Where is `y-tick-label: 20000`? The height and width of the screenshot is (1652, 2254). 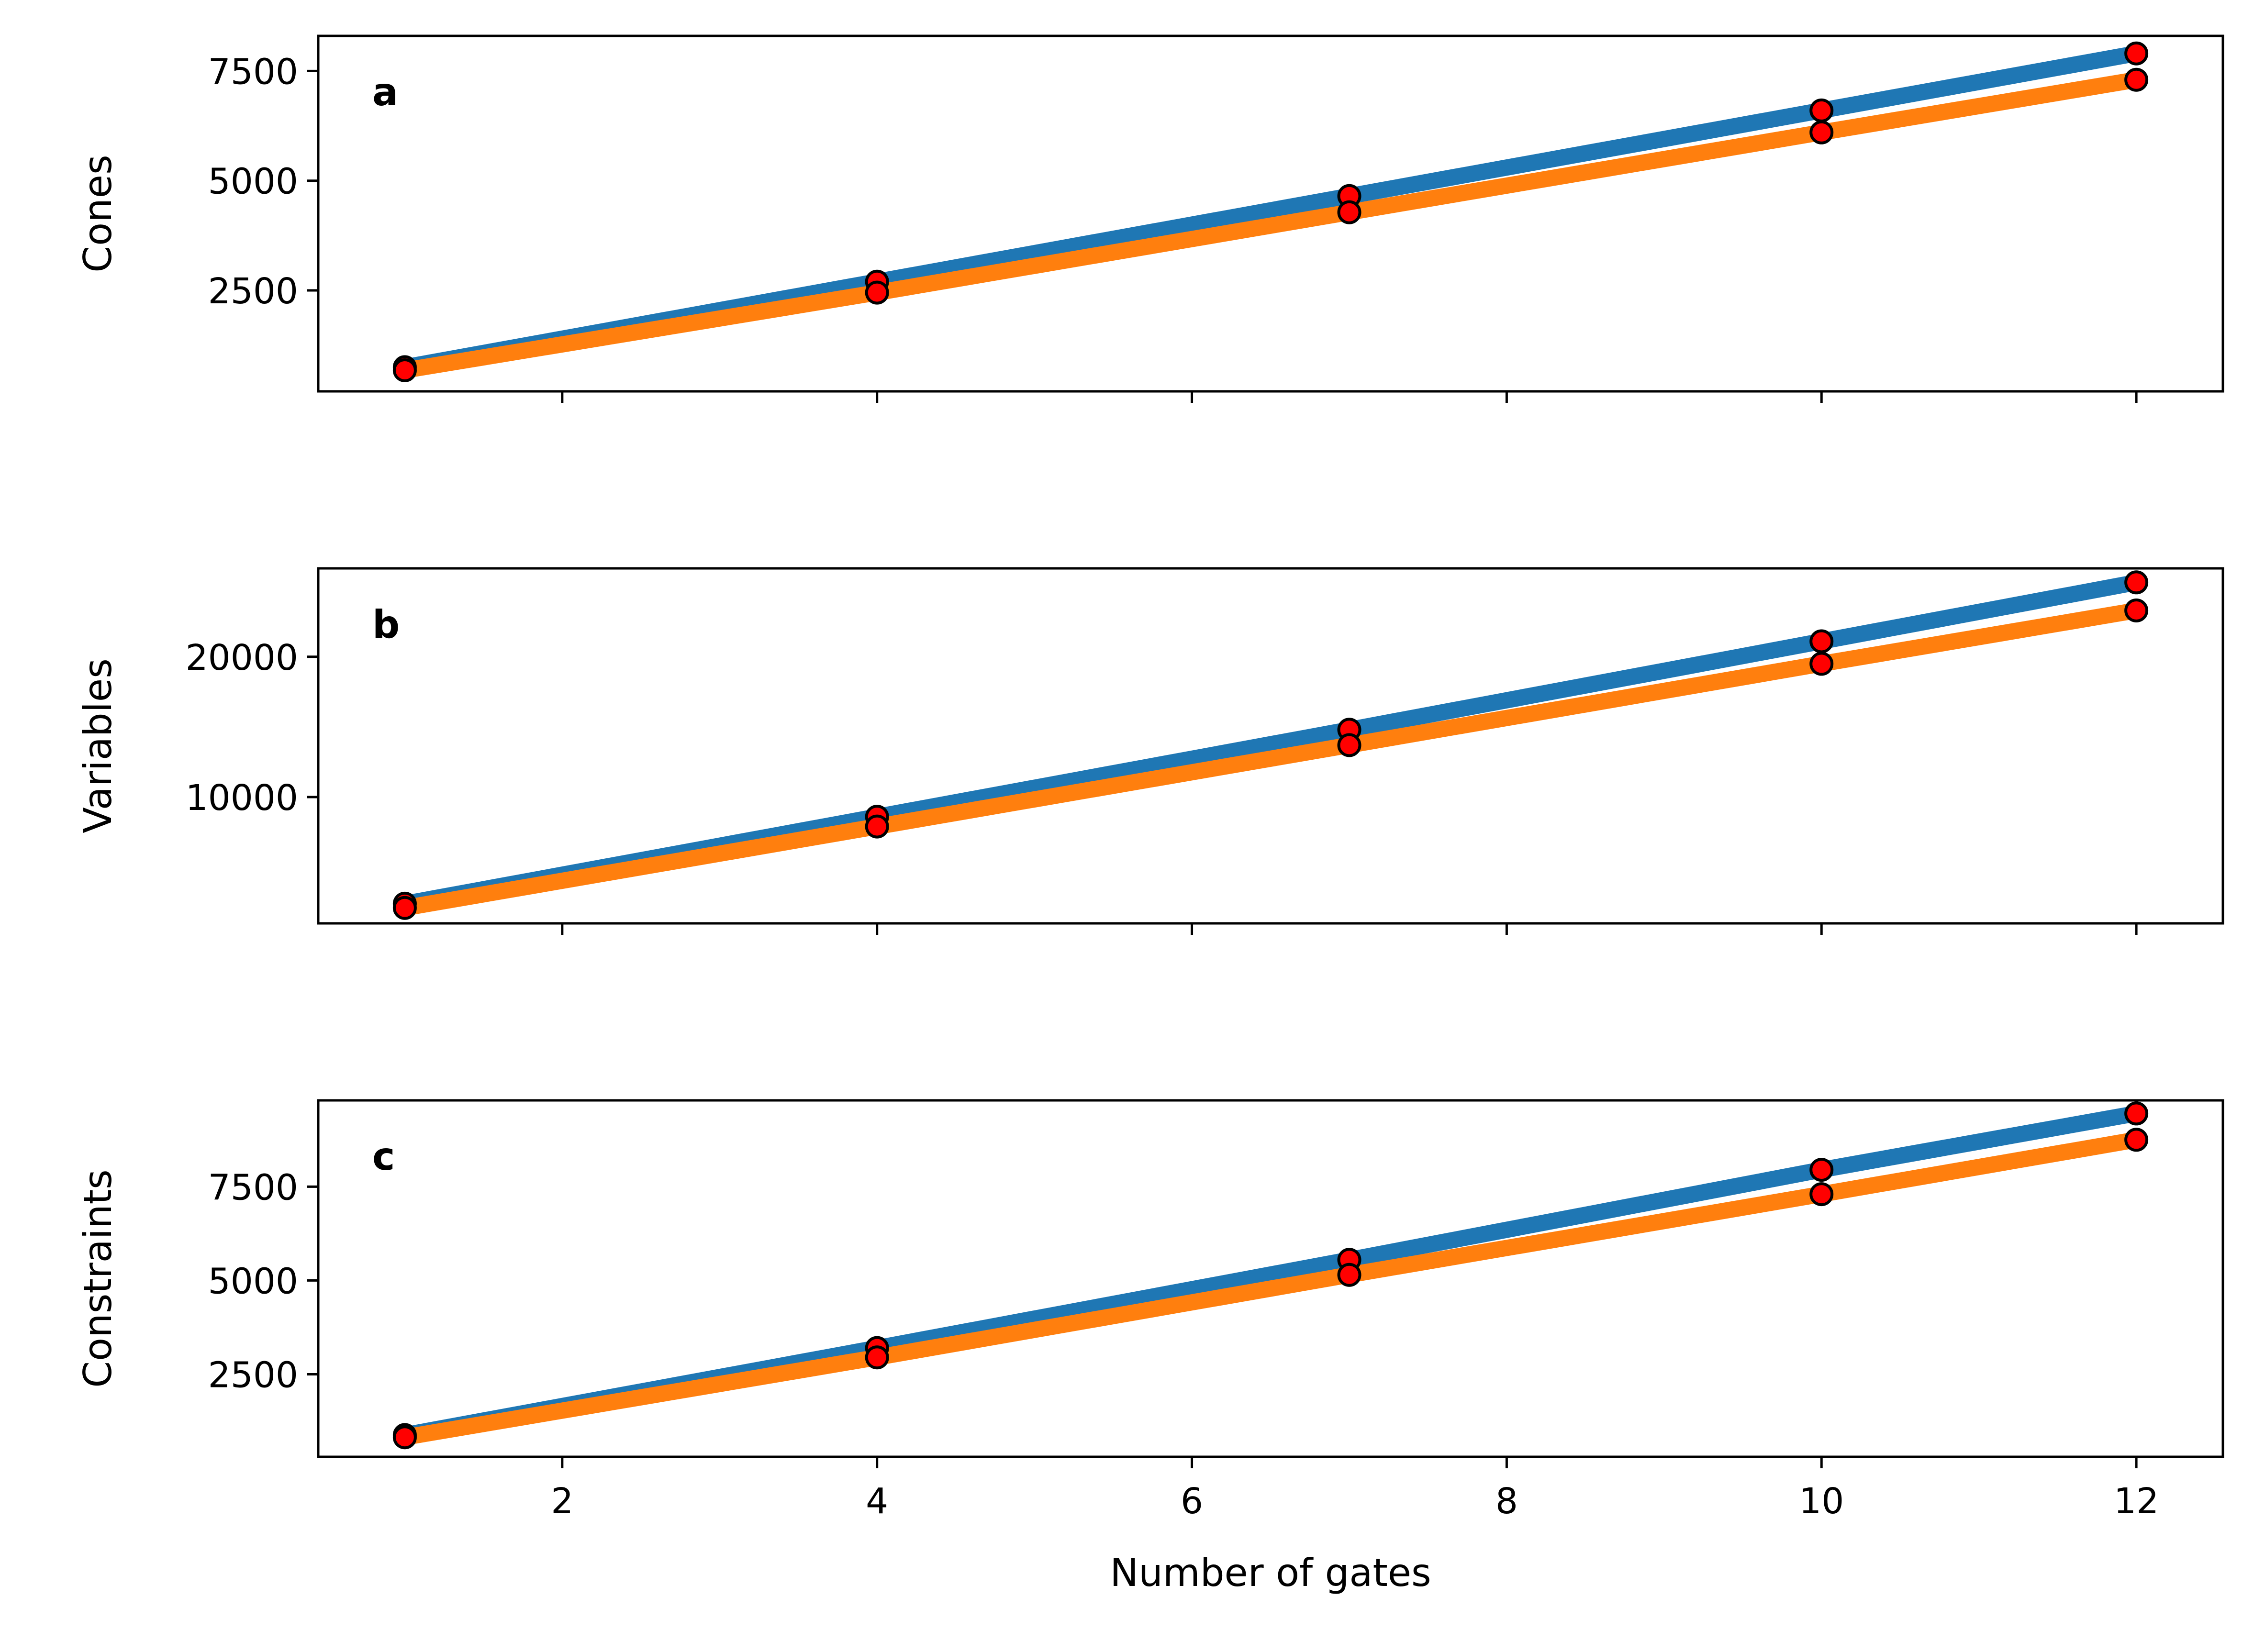
y-tick-label: 20000 is located at coordinates (242, 657).